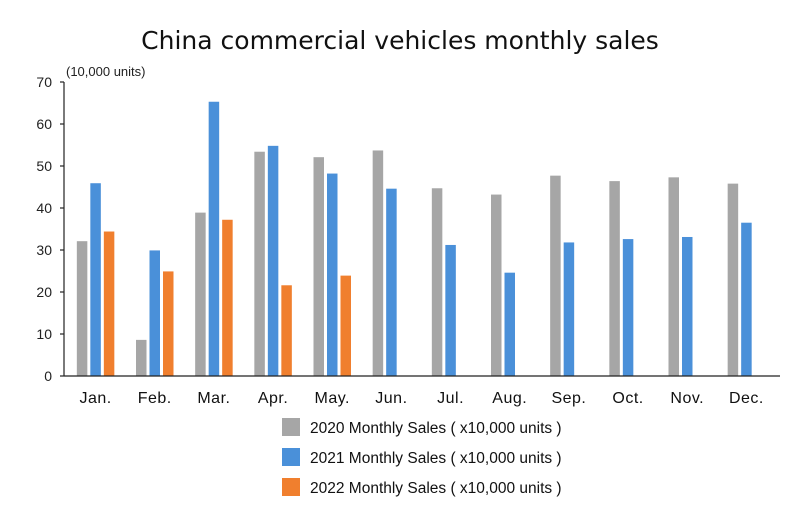 This screenshot has height=522, width=800. What do you see at coordinates (436, 488) in the screenshot?
I see `legend-label: 2022 Monthly Sales ( x10,000 units )` at bounding box center [436, 488].